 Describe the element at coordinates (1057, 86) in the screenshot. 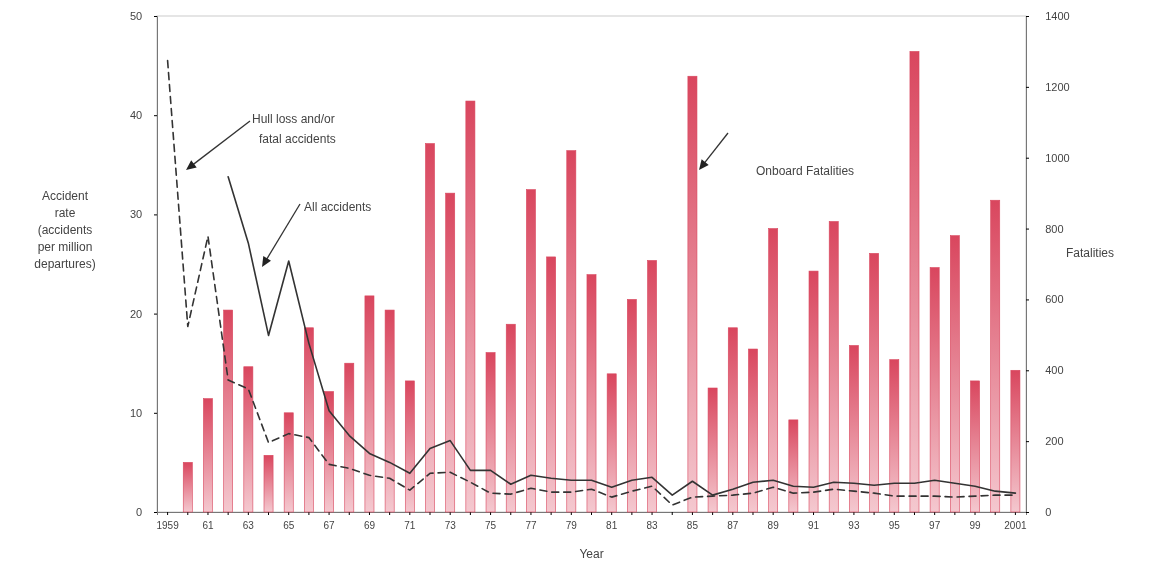

I see `y2-tick-label: 1200` at that location.